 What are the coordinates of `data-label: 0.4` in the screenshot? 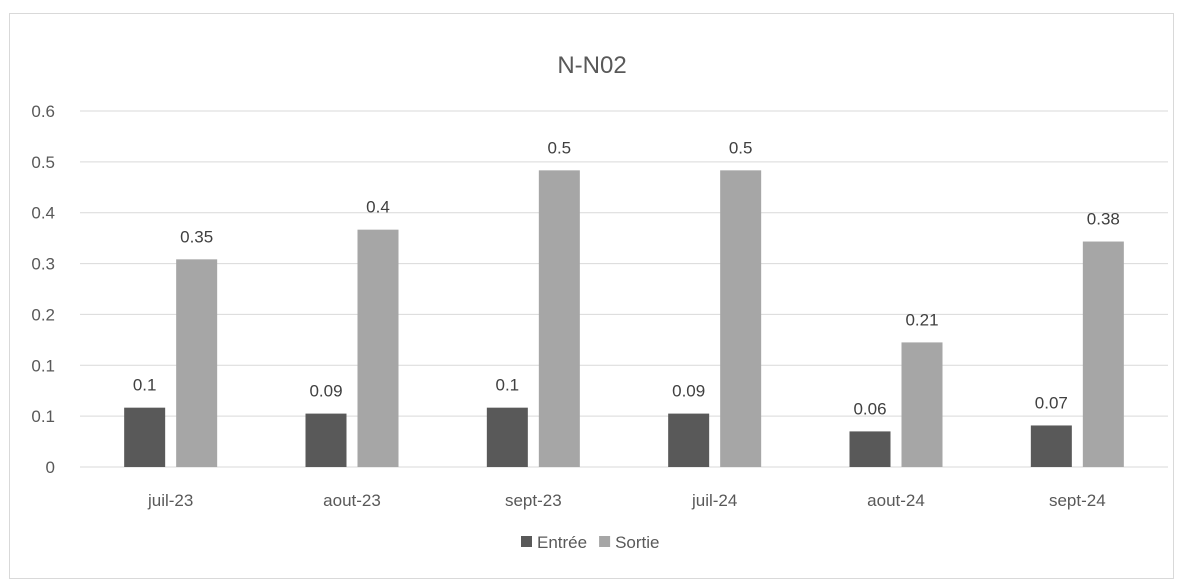 It's located at (378, 207).